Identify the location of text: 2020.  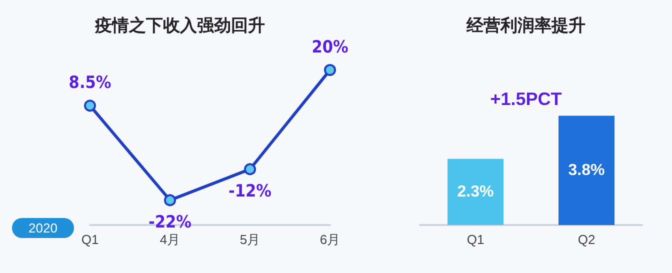
(43, 228).